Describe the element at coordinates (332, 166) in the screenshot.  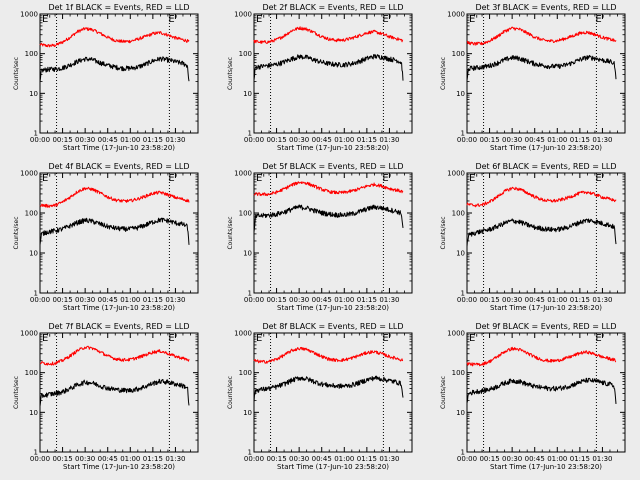
I see `panel-title: Det 5f BLACK = Events, RED = LLD` at that location.